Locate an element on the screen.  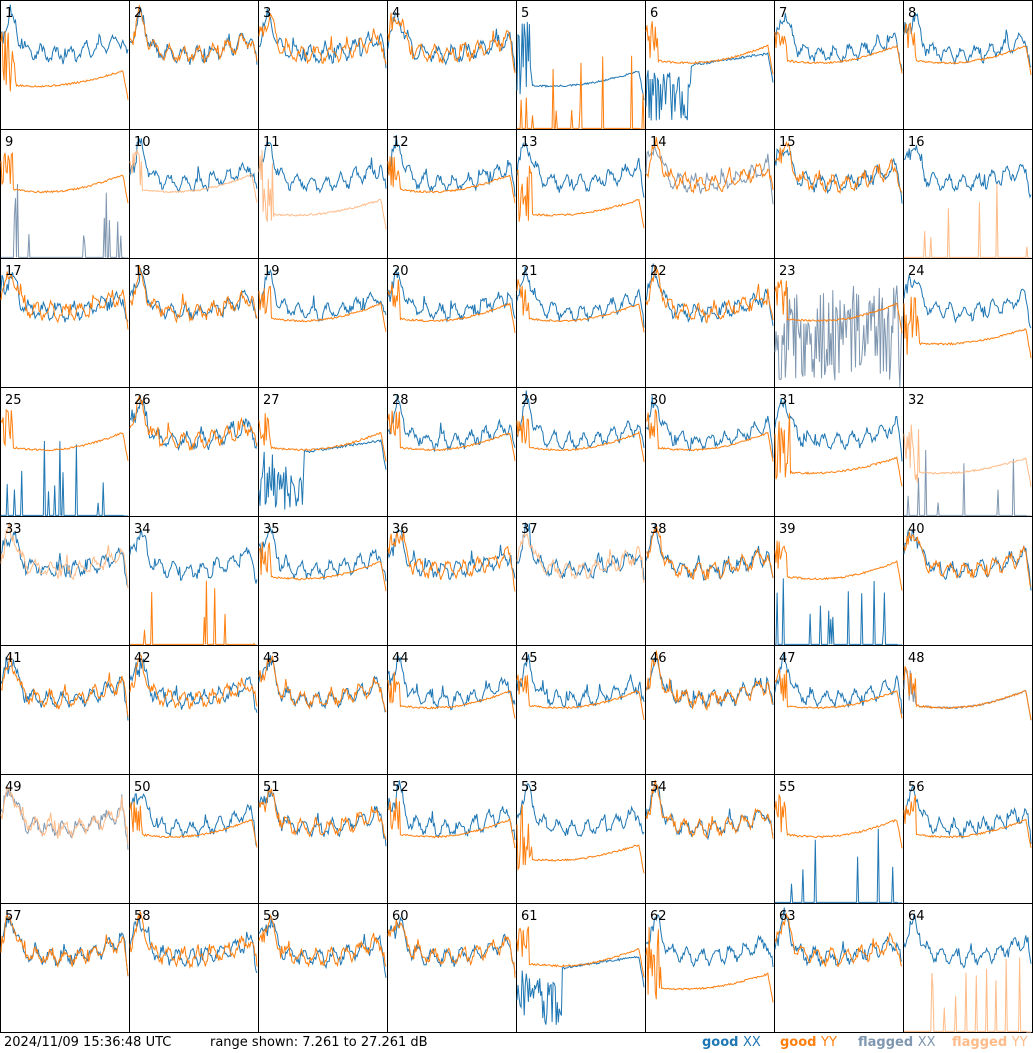
panel-label: 31 is located at coordinates (787, 400).